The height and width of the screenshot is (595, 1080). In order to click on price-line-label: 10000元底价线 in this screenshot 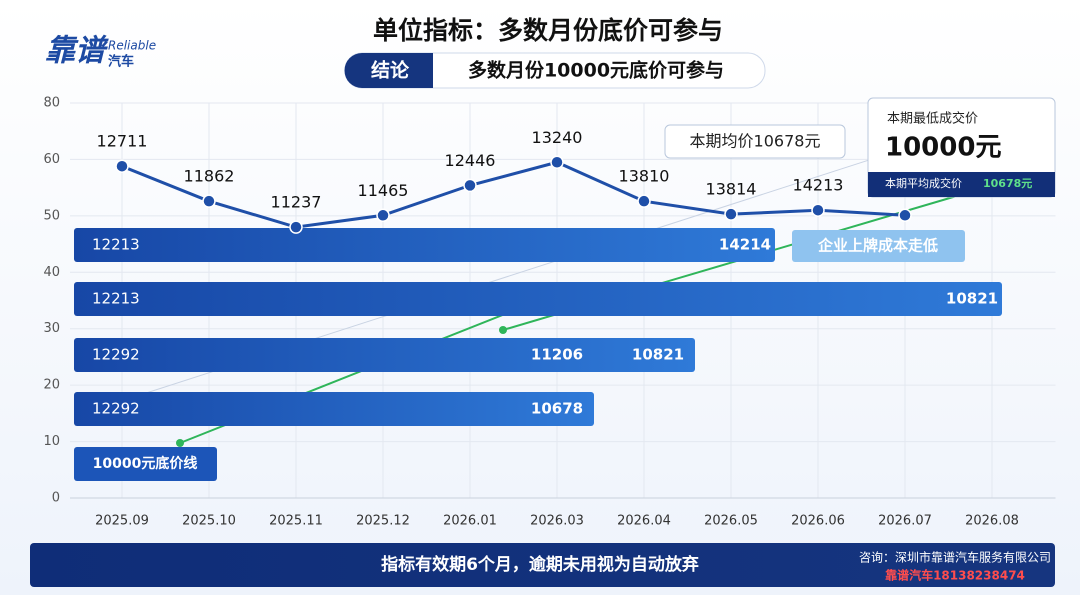, I will do `click(145, 463)`.